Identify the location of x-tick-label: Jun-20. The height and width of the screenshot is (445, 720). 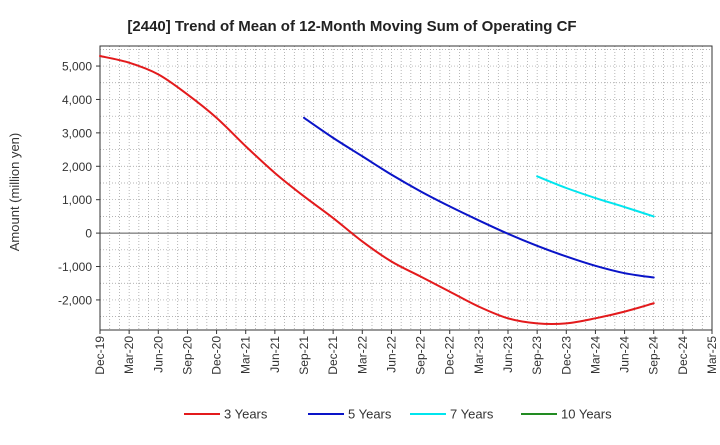
(158, 354).